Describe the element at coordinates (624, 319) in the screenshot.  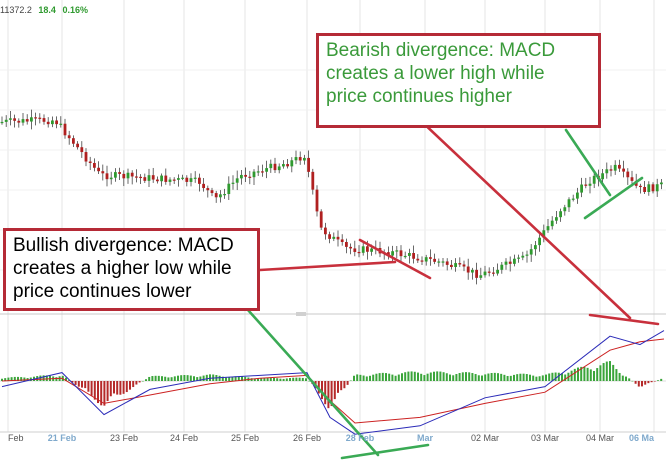
I see `bearish-macd-trendline` at that location.